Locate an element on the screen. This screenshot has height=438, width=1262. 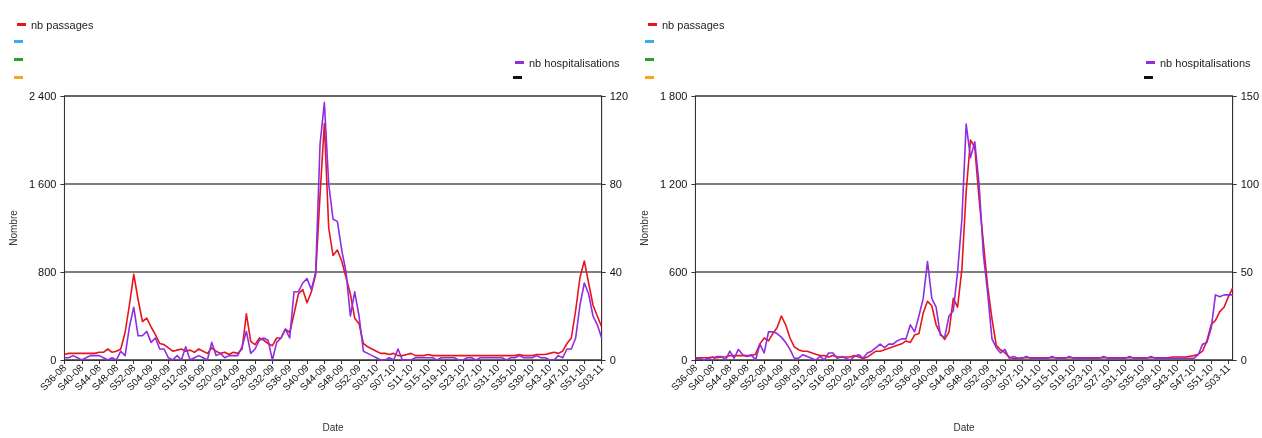
y2-tick-label: 100 is located at coordinates (1250, 184).